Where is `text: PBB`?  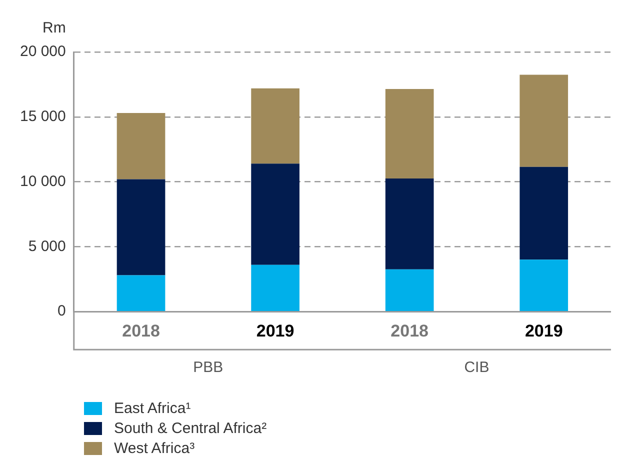
text: PBB is located at coordinates (208, 367).